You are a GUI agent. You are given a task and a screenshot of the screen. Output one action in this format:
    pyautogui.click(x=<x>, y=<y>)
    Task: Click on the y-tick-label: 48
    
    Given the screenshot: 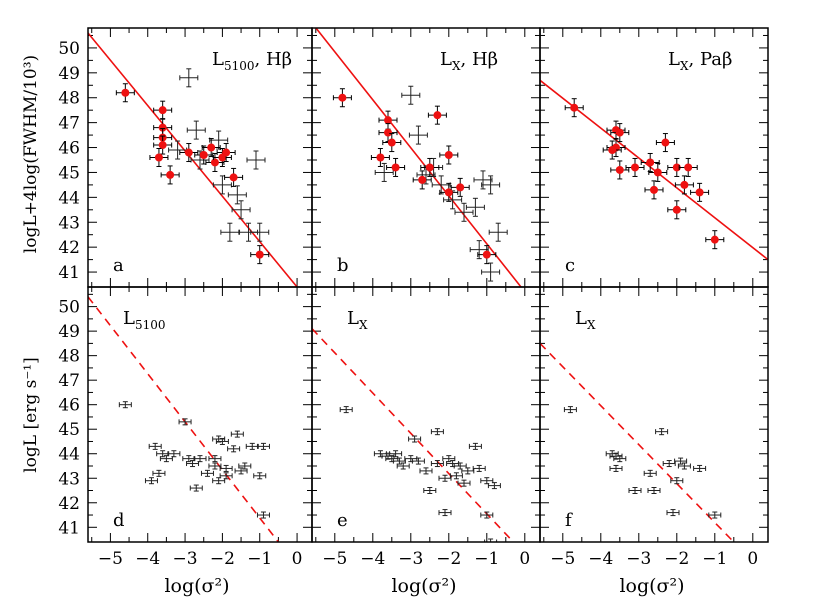 What is the action you would take?
    pyautogui.click(x=69, y=99)
    